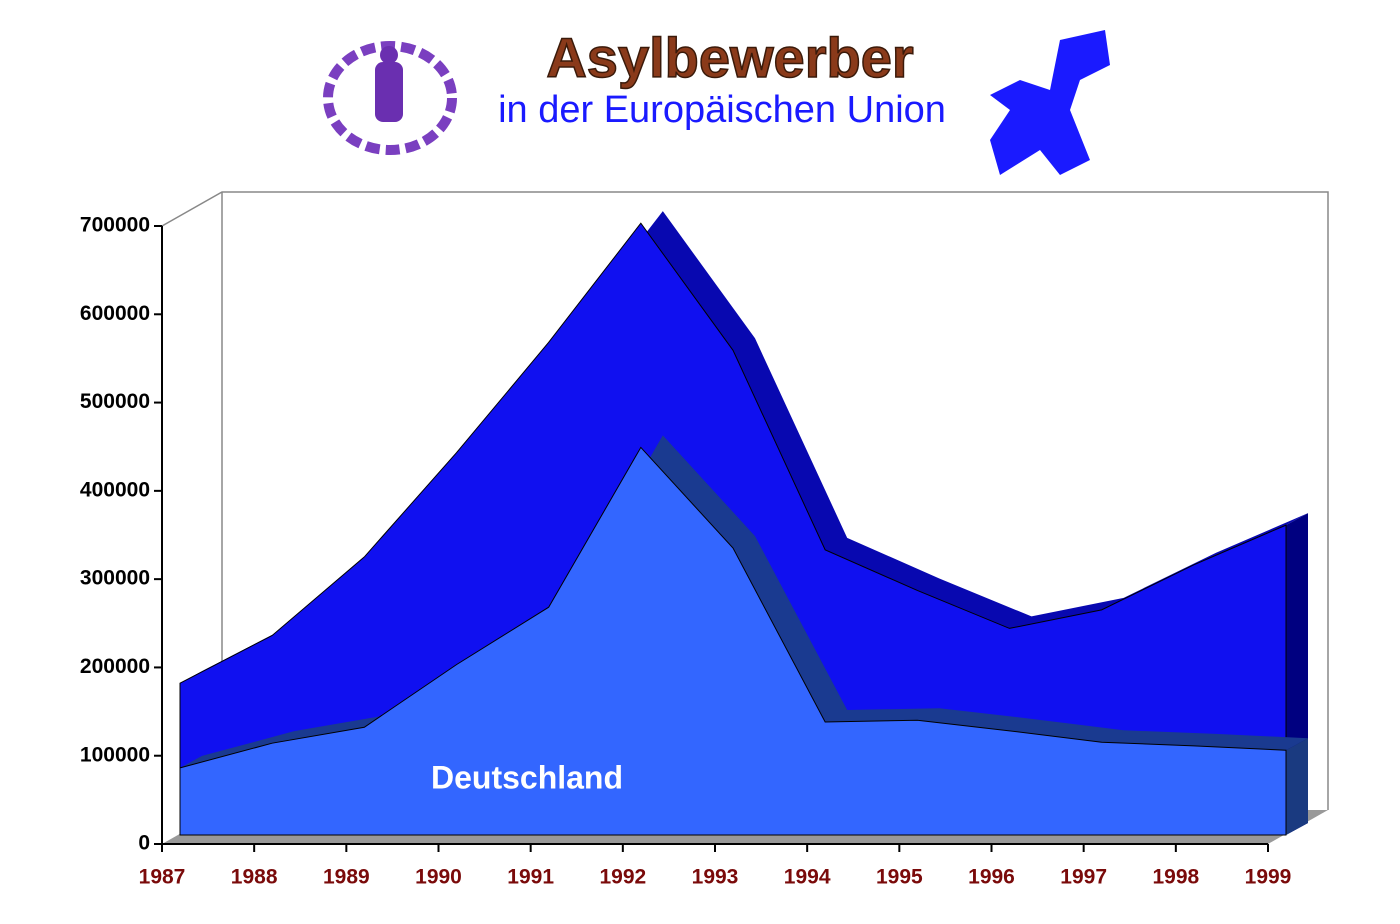 This screenshot has height=924, width=1400. Describe the element at coordinates (991, 877) in the screenshot. I see `x-tick-label: 1996` at that location.